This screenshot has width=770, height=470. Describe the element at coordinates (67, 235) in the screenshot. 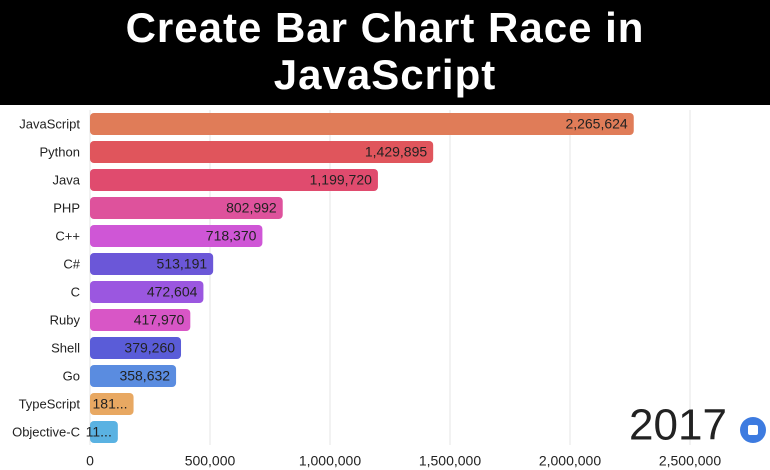

I see `y-tick-label: C++` at that location.